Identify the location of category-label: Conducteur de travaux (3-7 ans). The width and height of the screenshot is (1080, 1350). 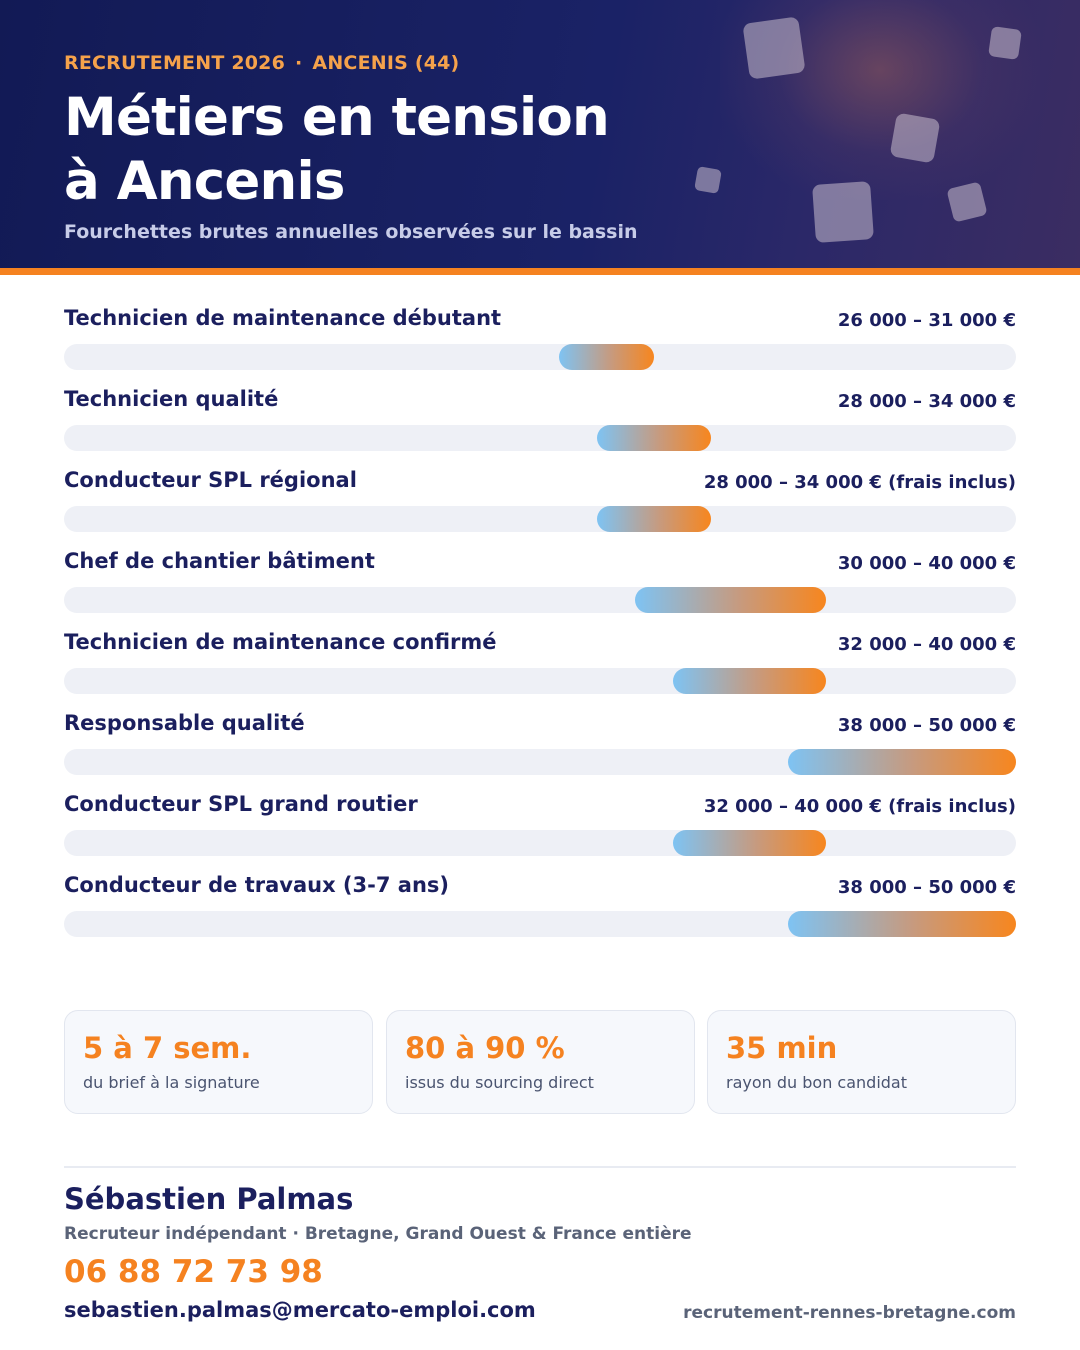
(257, 885).